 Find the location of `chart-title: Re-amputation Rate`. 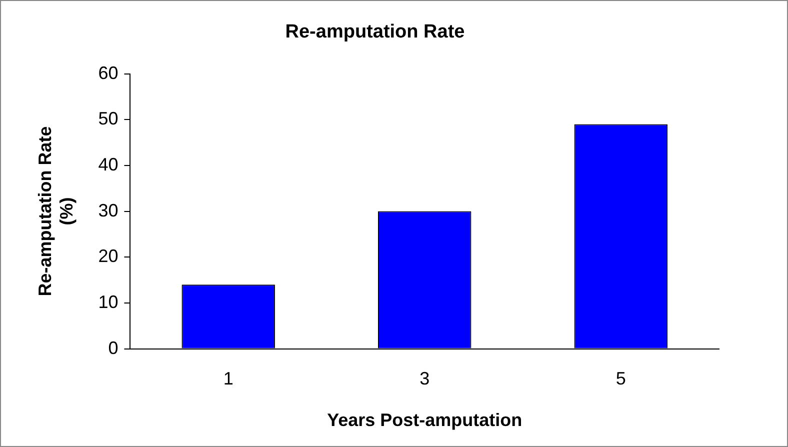

chart-title: Re-amputation Rate is located at coordinates (375, 32).